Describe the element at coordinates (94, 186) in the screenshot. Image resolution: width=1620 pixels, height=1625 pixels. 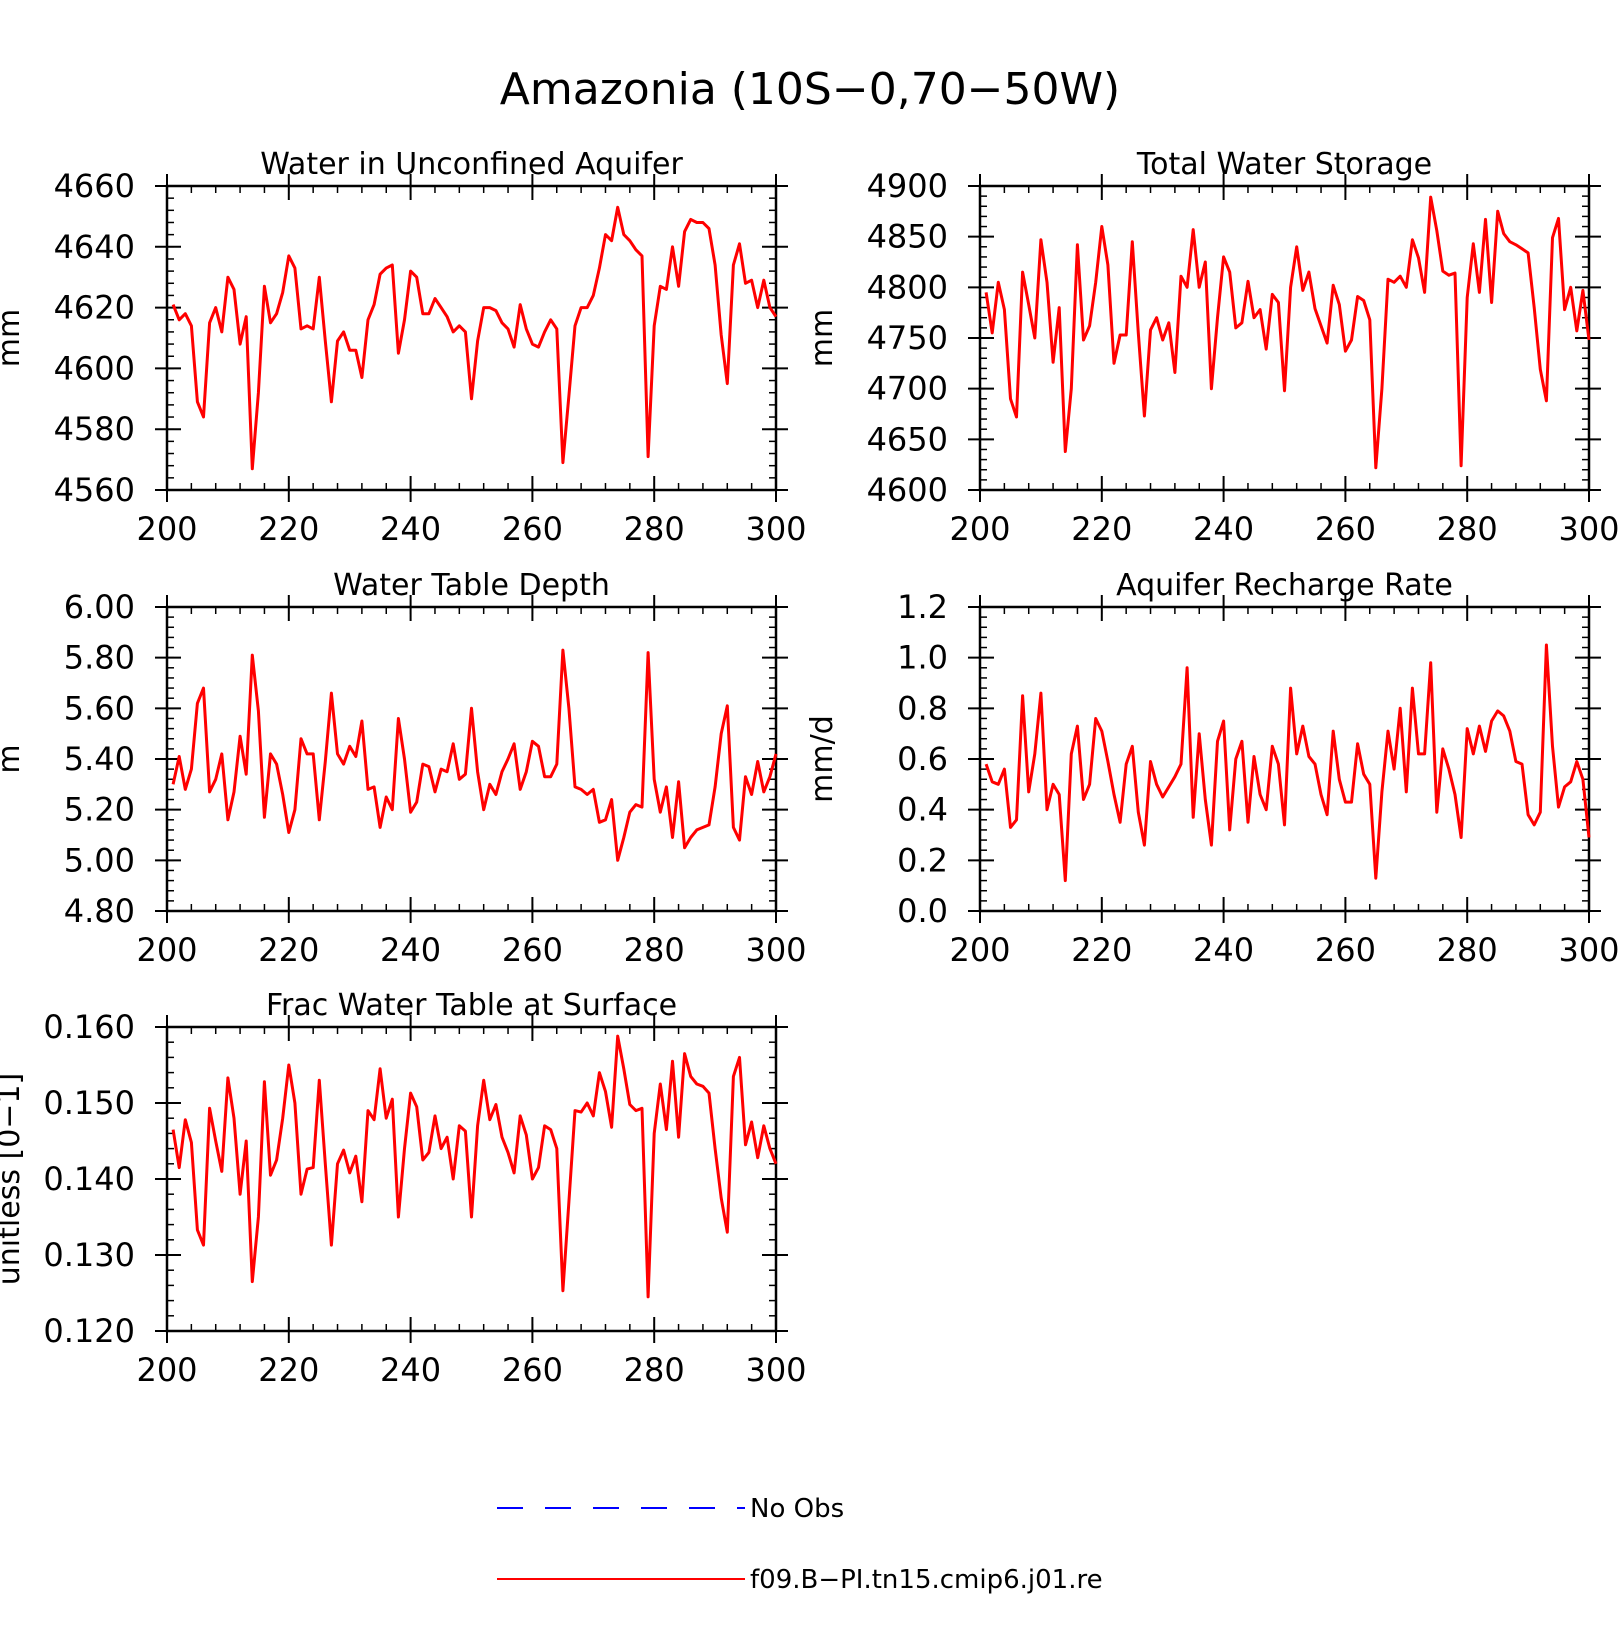
I see `y-tick-label: 4660` at that location.